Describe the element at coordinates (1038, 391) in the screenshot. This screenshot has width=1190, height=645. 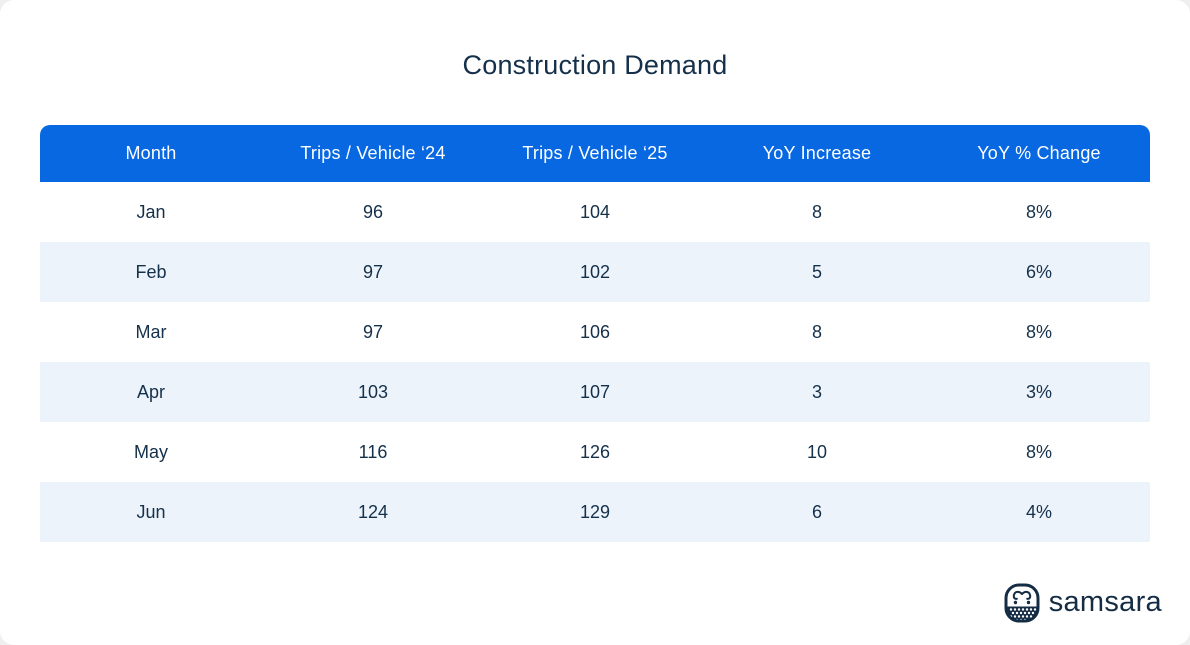
I see `table-cell: 3%` at that location.